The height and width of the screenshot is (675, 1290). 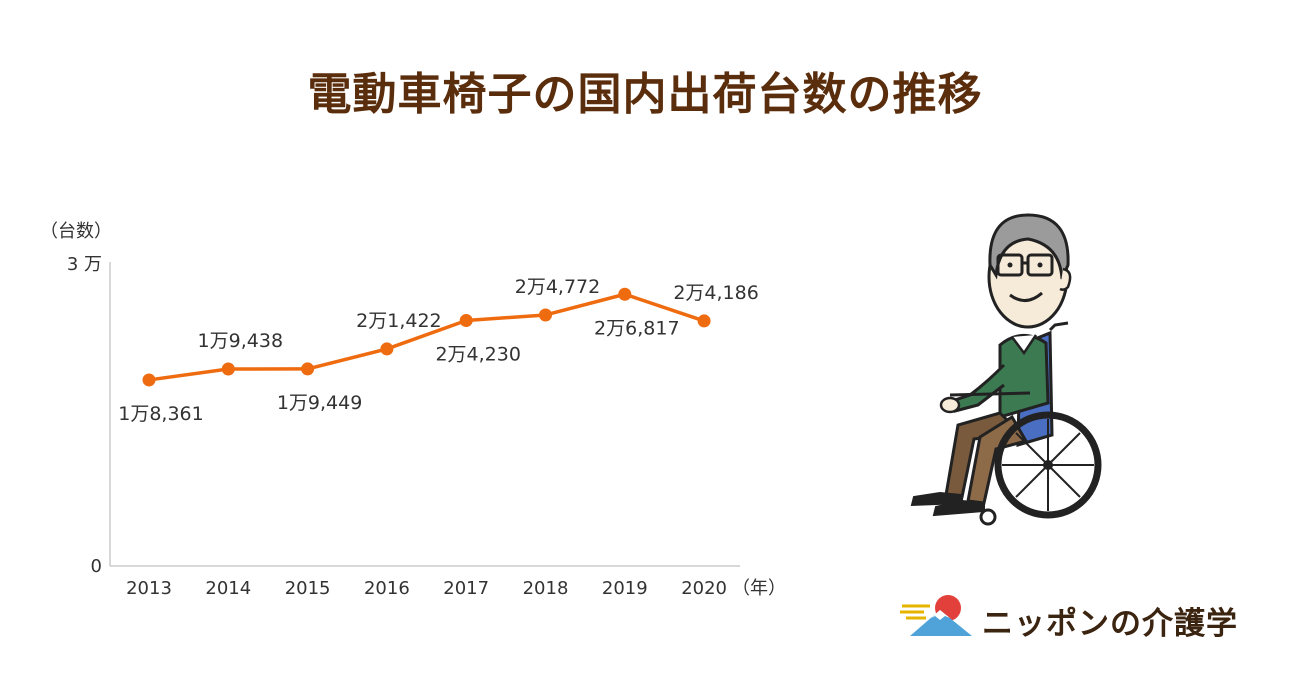 I want to click on data-label: 1万9,438, so click(x=240, y=341).